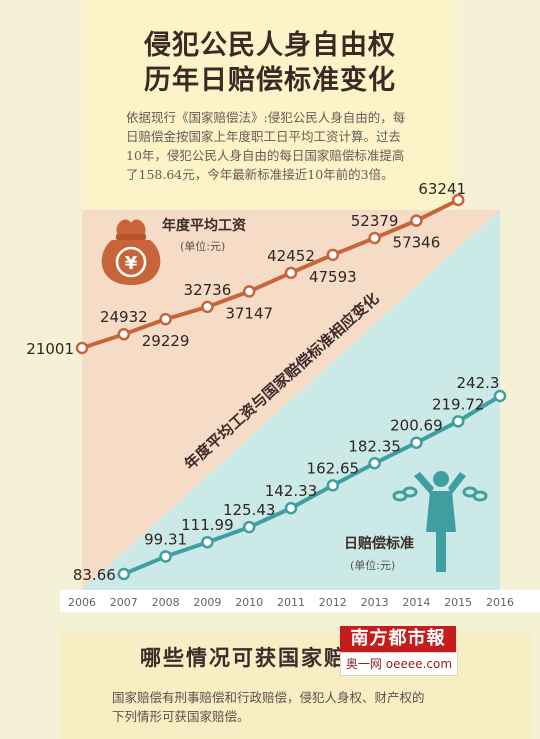  What do you see at coordinates (82, 602) in the screenshot?
I see `x-tick-label: 2006` at bounding box center [82, 602].